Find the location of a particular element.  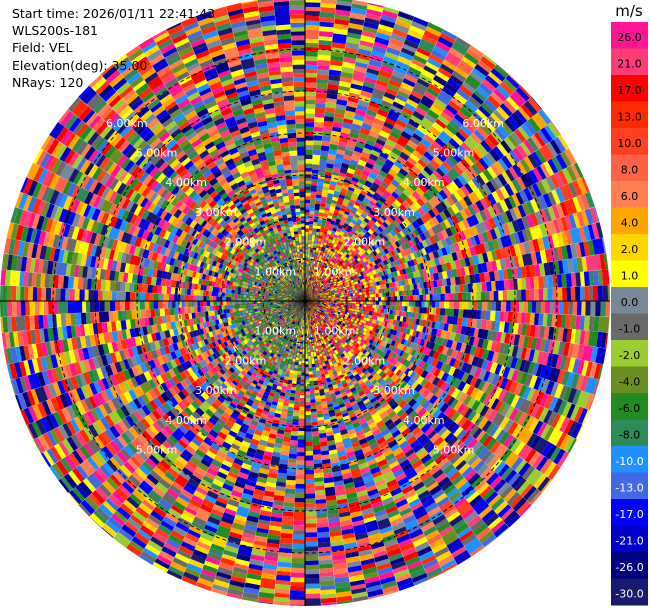

colorbar-tick-label: -17.0 is located at coordinates (629, 514).